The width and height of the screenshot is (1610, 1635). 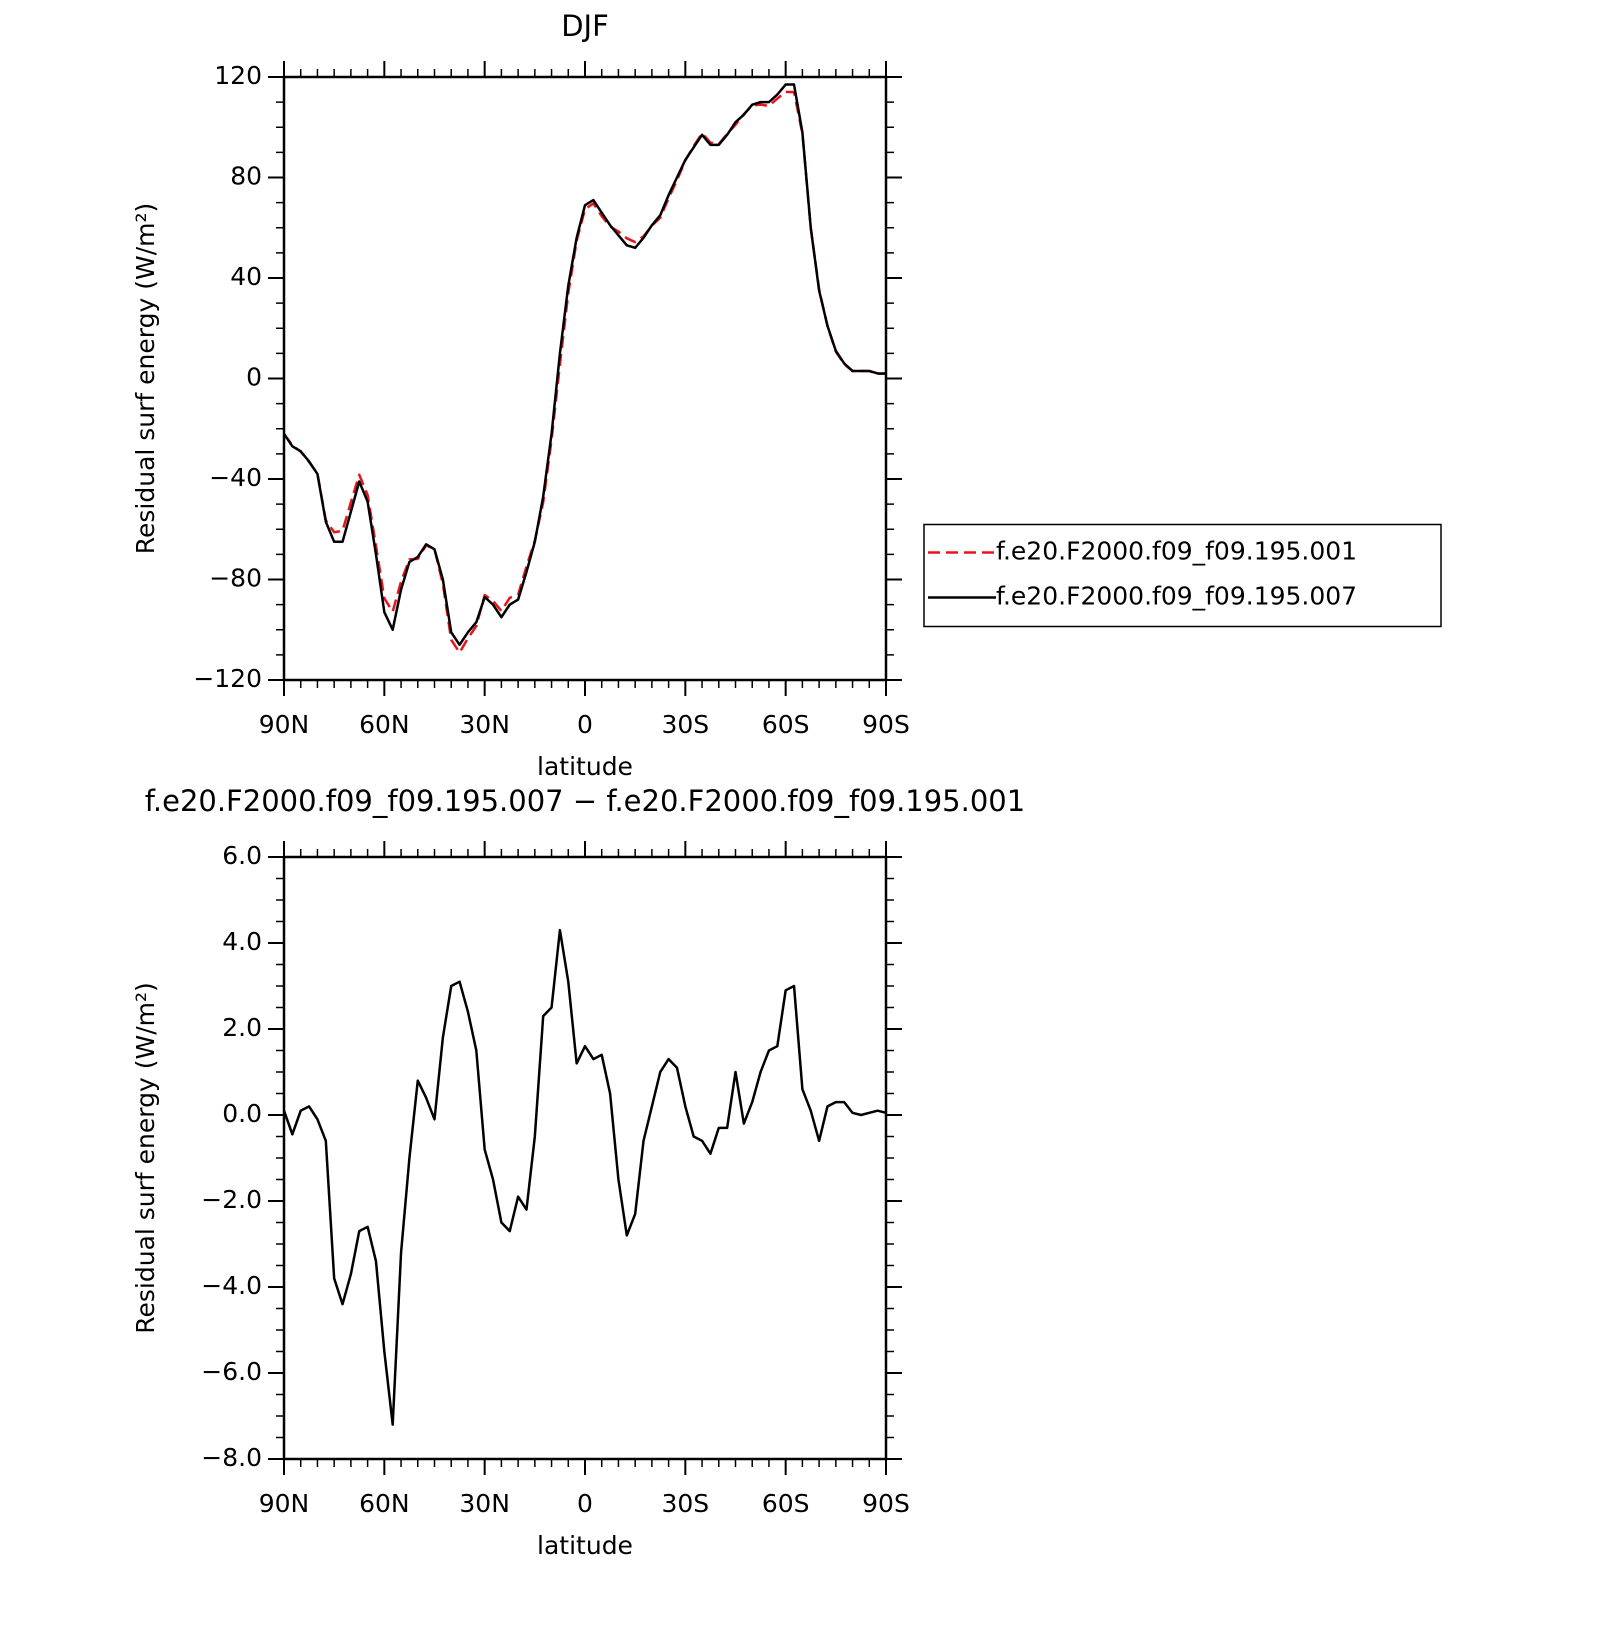 I want to click on y-tick-label: 0.0, so click(x=242, y=1113).